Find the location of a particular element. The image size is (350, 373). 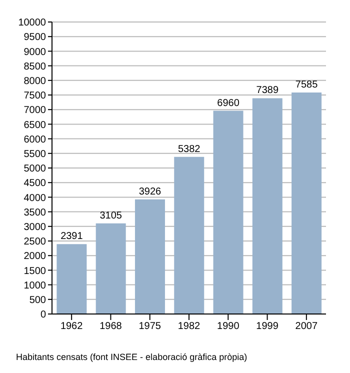

y-tick-label: 2000 is located at coordinates (35, 256).